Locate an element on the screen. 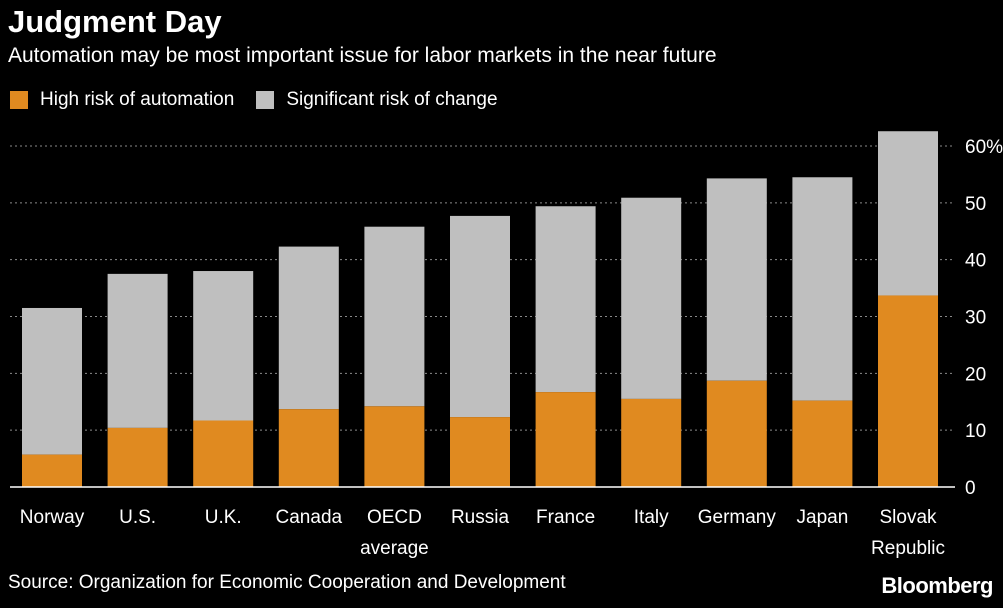 This screenshot has height=608, width=1003. x-tick-label: average is located at coordinates (394, 548).